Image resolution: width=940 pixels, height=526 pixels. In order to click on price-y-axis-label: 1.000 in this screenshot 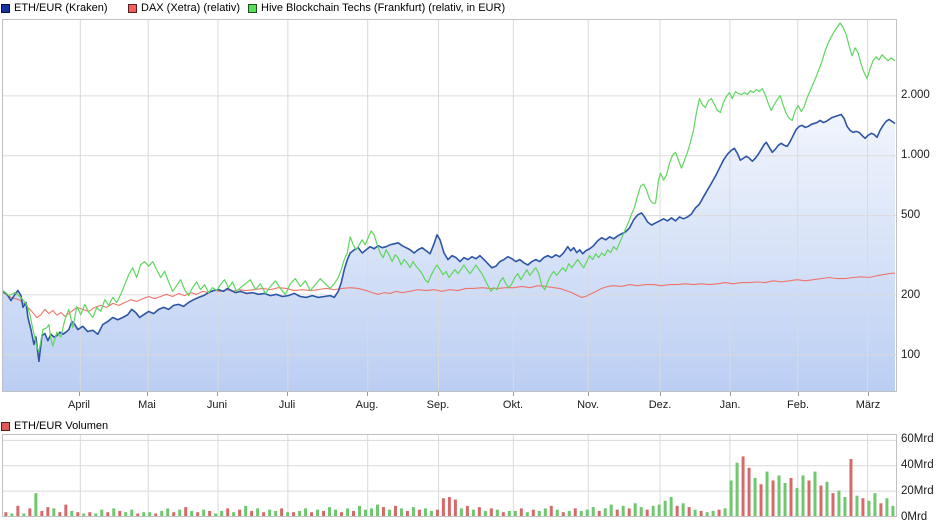, I will do `click(915, 155)`.